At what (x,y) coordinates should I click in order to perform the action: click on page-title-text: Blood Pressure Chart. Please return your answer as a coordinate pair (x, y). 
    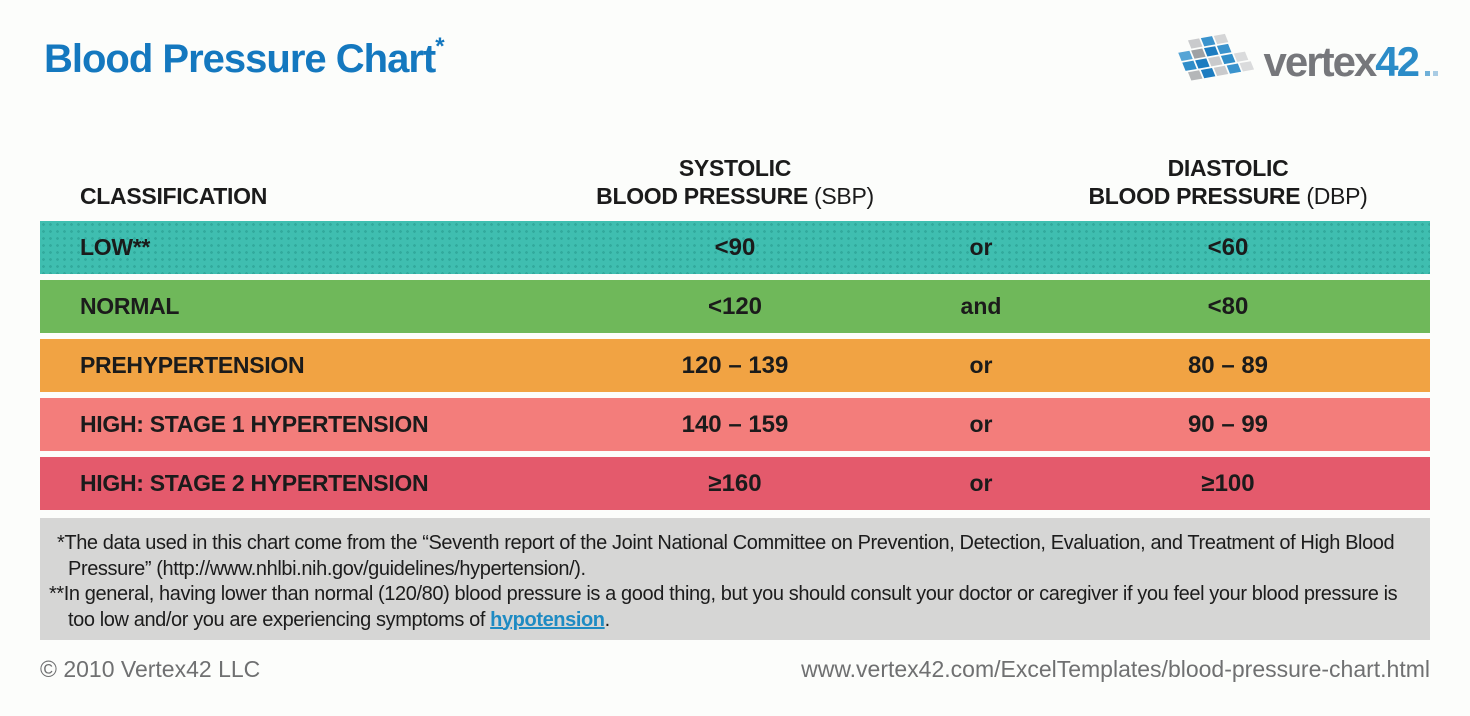
    Looking at the image, I should click on (240, 59).